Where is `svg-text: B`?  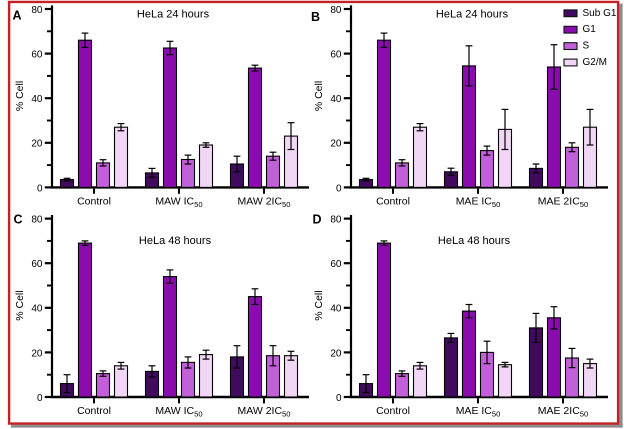
svg-text: B is located at coordinates (315, 17).